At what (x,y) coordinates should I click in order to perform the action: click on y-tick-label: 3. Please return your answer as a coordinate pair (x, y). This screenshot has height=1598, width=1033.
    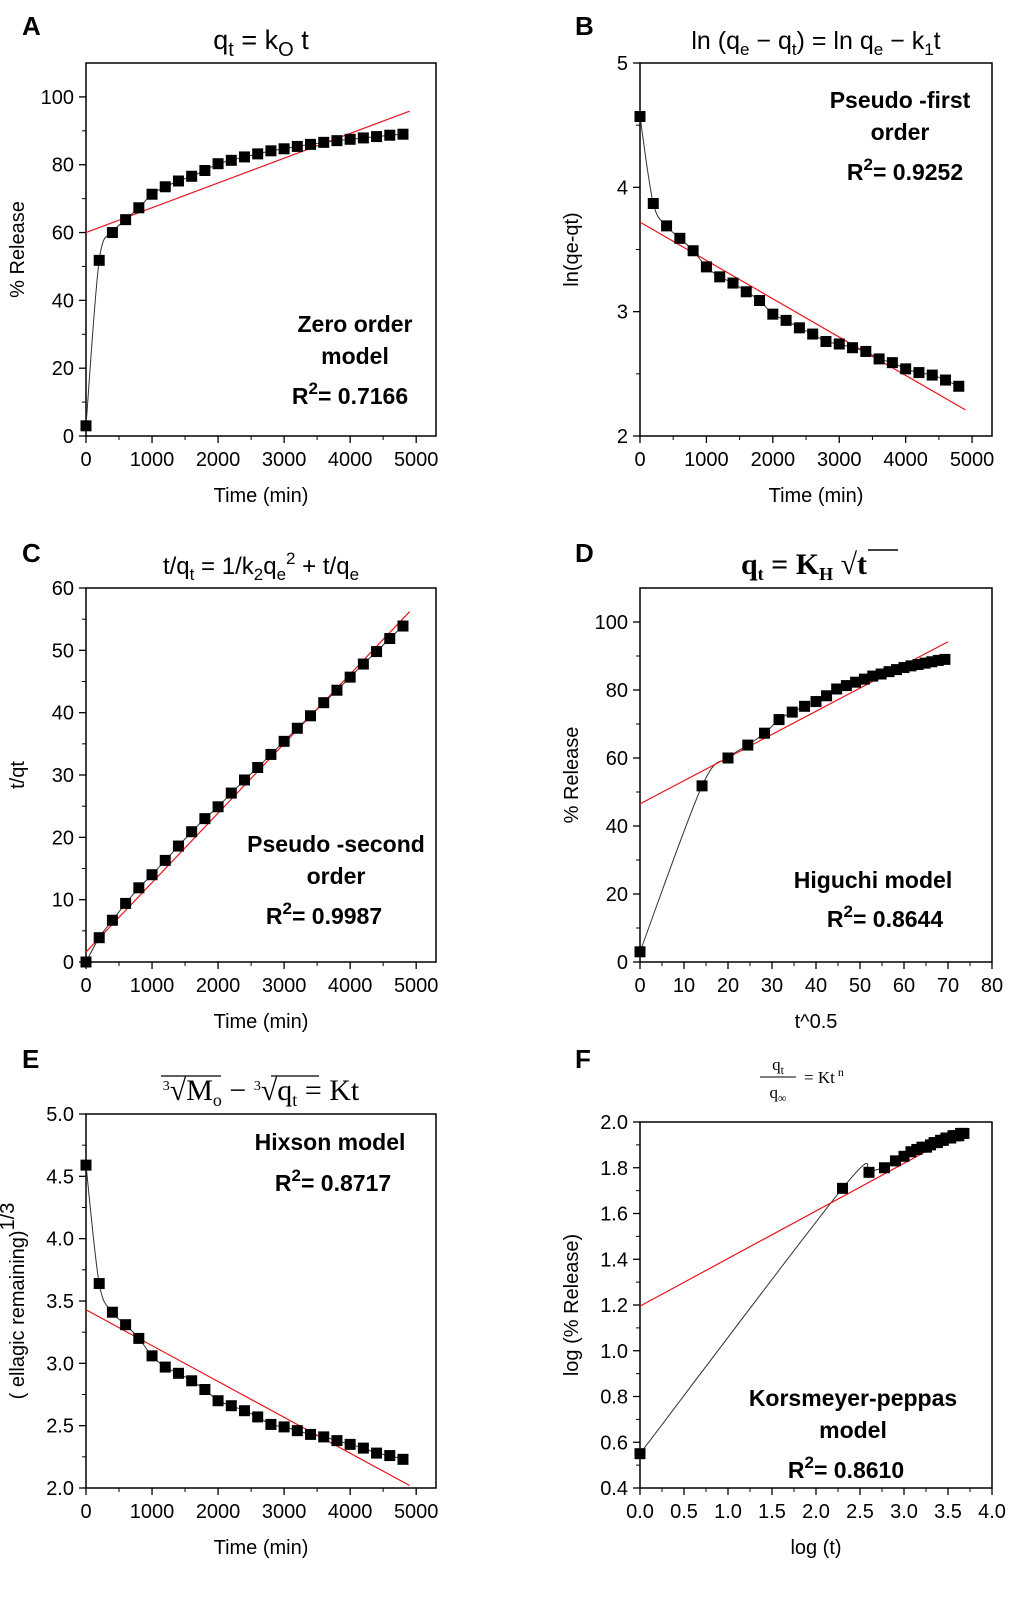
    Looking at the image, I should click on (622, 313).